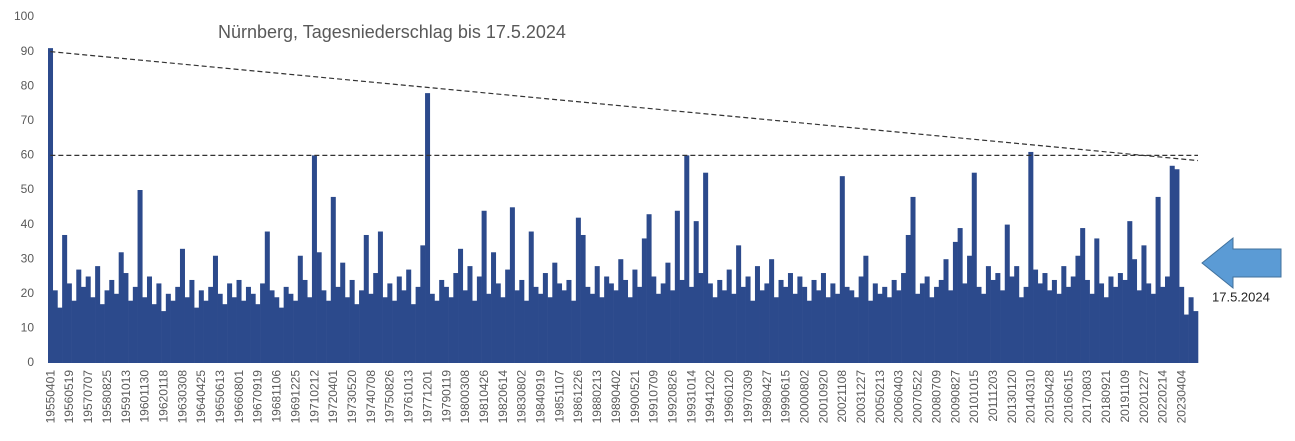  I want to click on x-tick-label: 20021108, so click(842, 396).